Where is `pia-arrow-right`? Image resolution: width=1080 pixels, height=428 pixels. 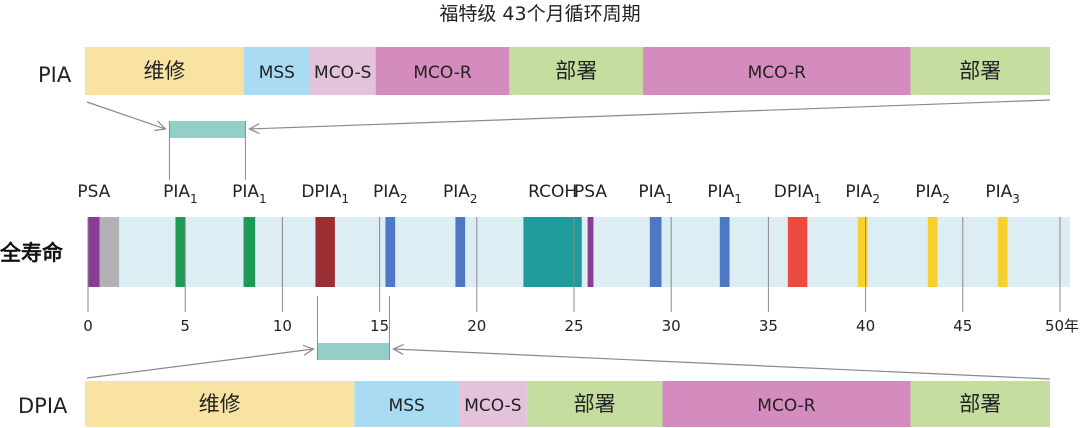 pia-arrow-right is located at coordinates (650, 114).